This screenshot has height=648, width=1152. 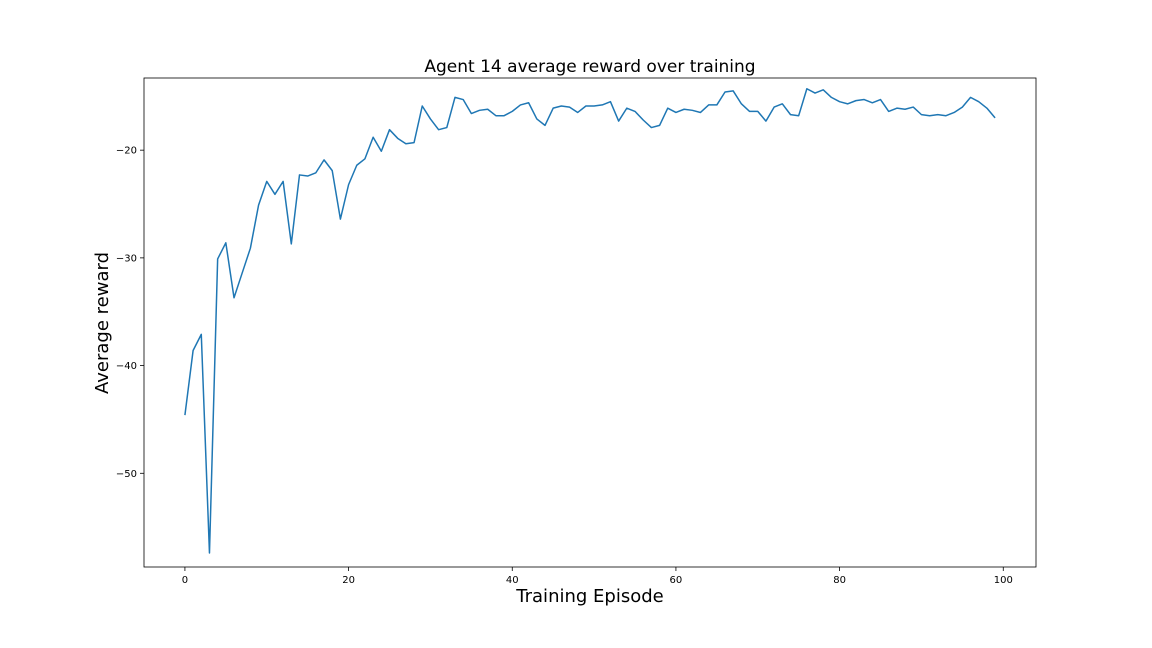 I want to click on y-tick-label--50: −50, so click(x=126, y=474).